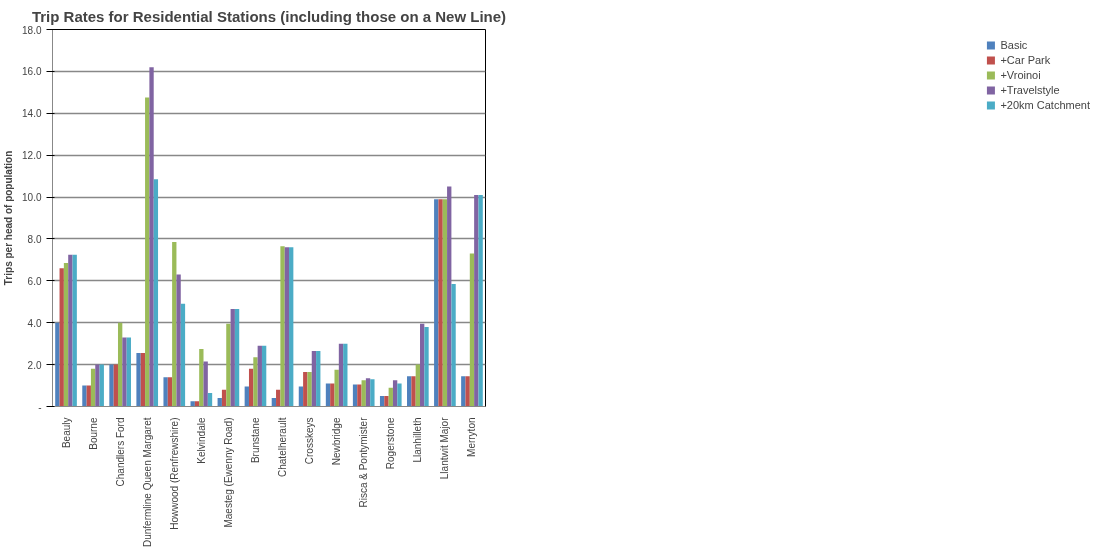 The image size is (1108, 556). What do you see at coordinates (418, 440) in the screenshot?
I see `x-tick-label: Llanhilleth` at bounding box center [418, 440].